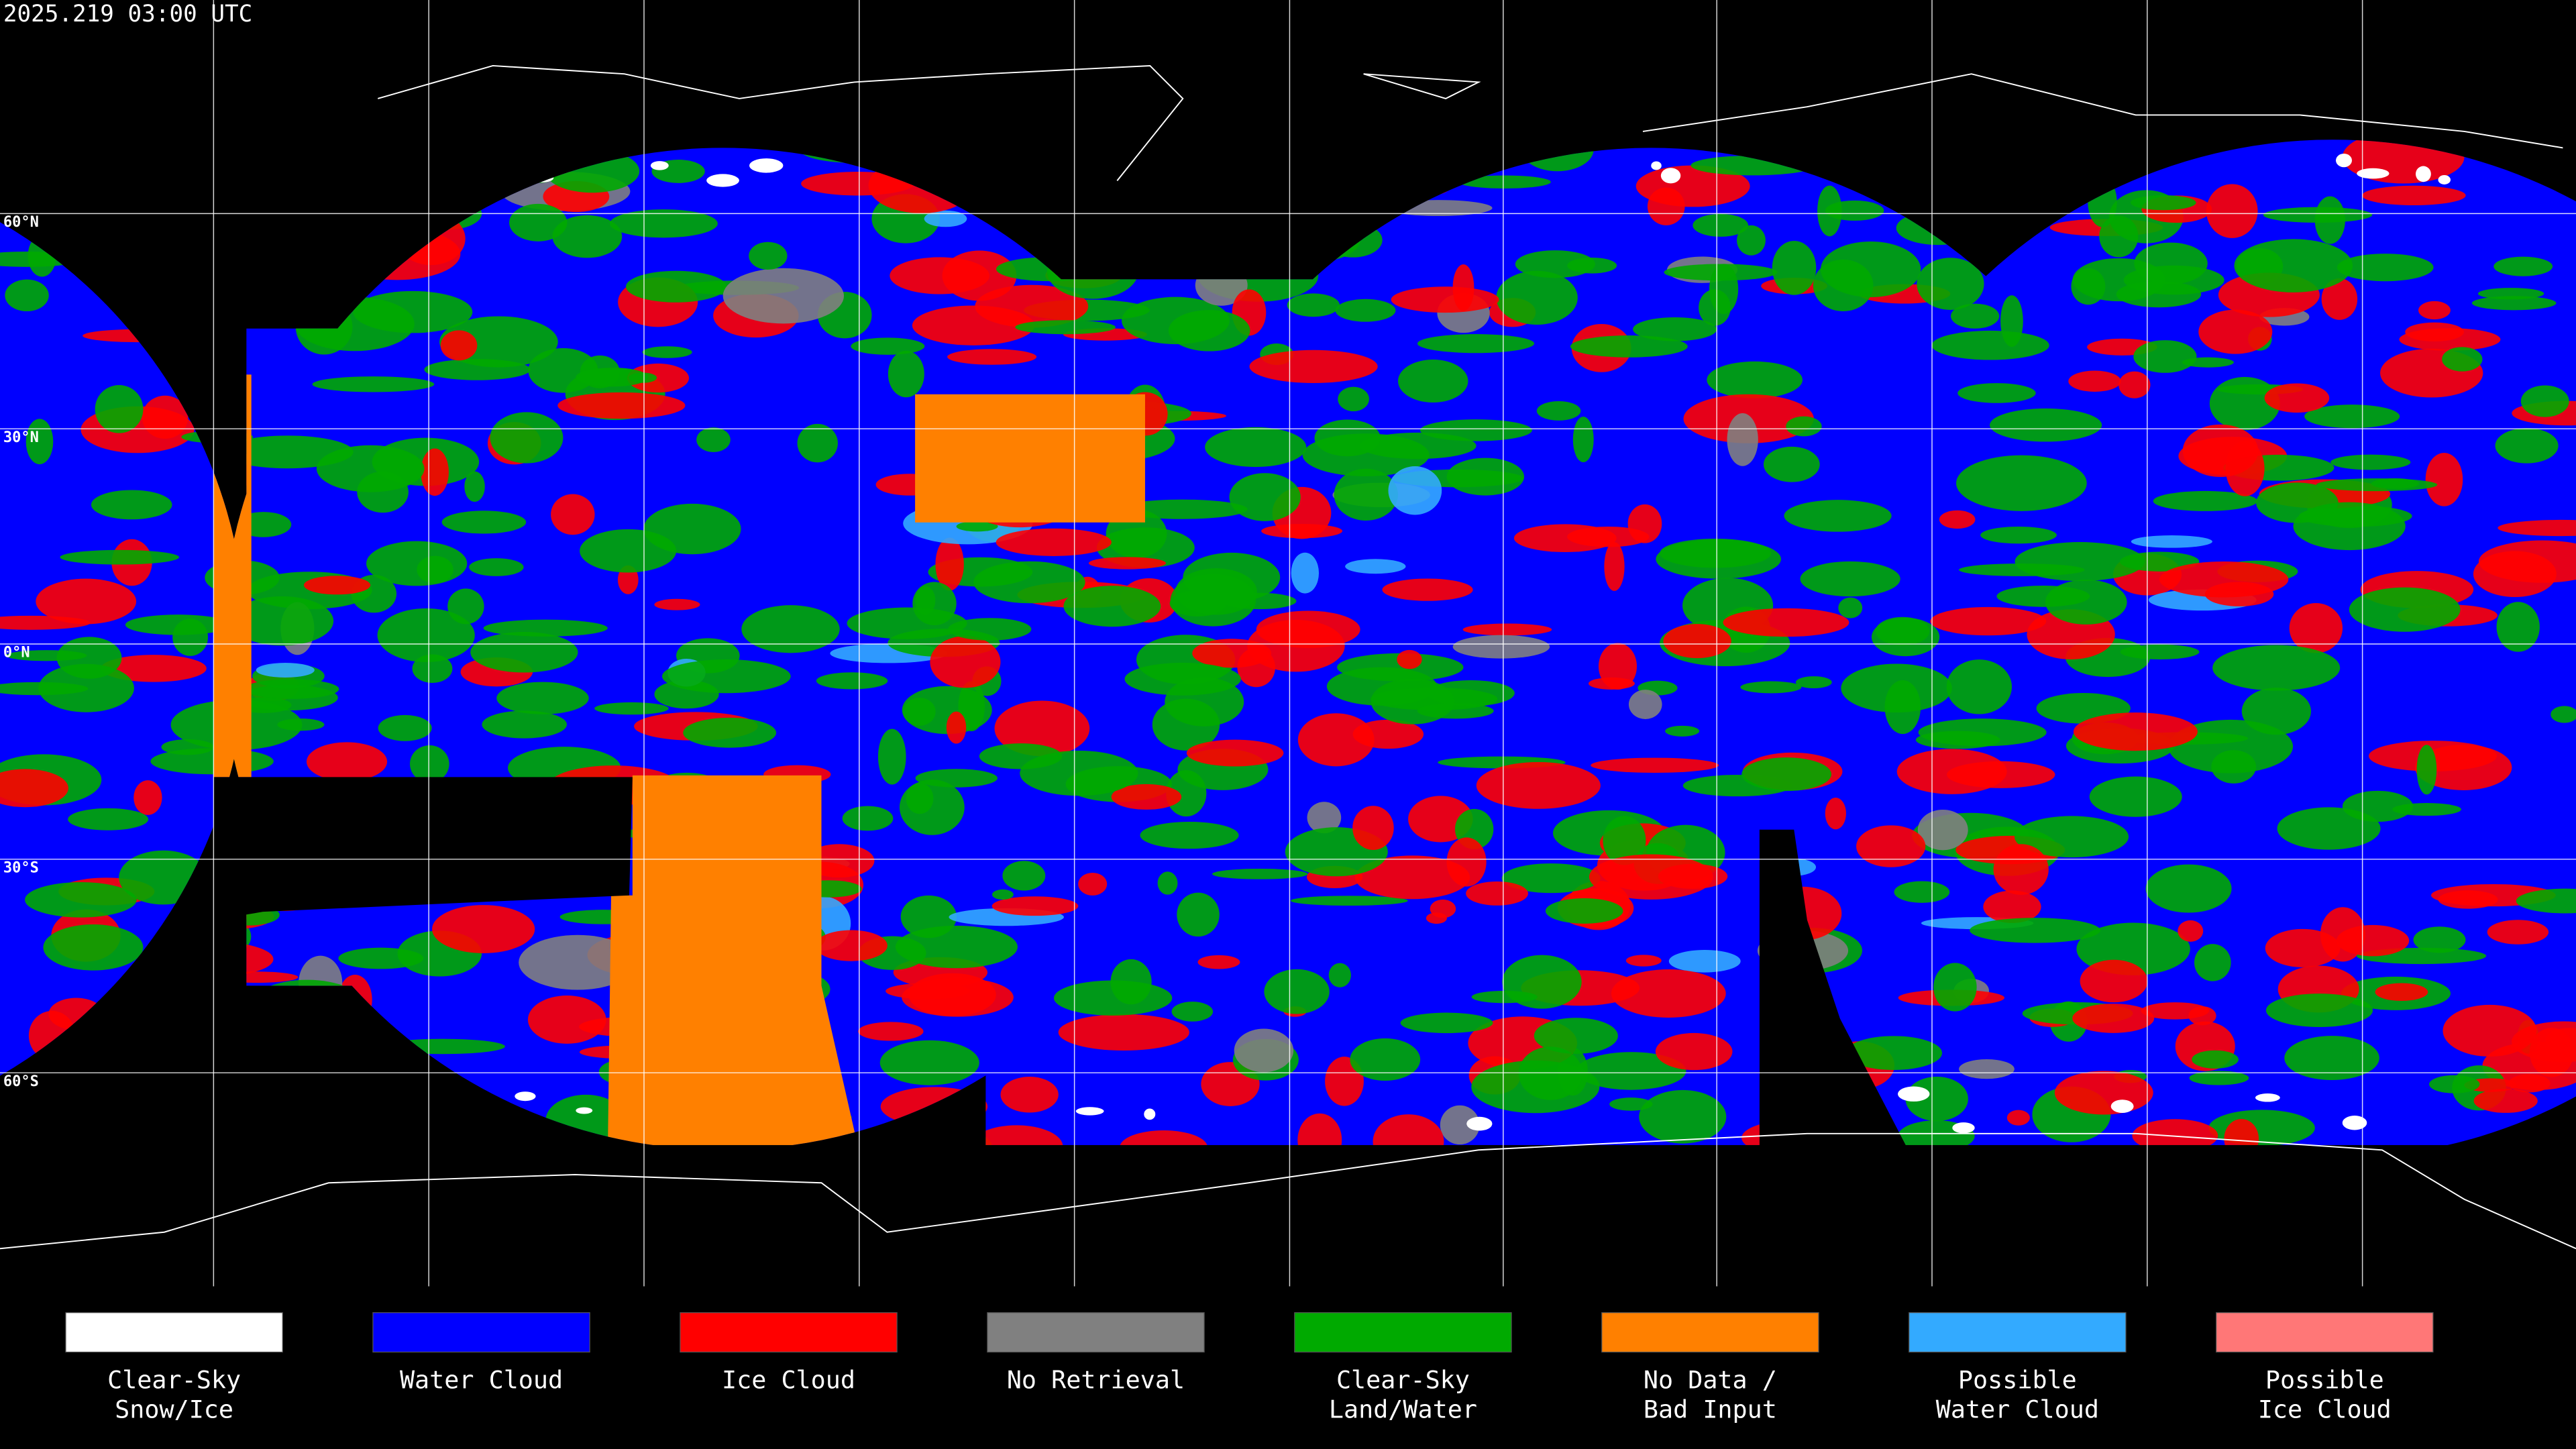  What do you see at coordinates (1710, 1409) in the screenshot?
I see `legend-label: Bad Input` at bounding box center [1710, 1409].